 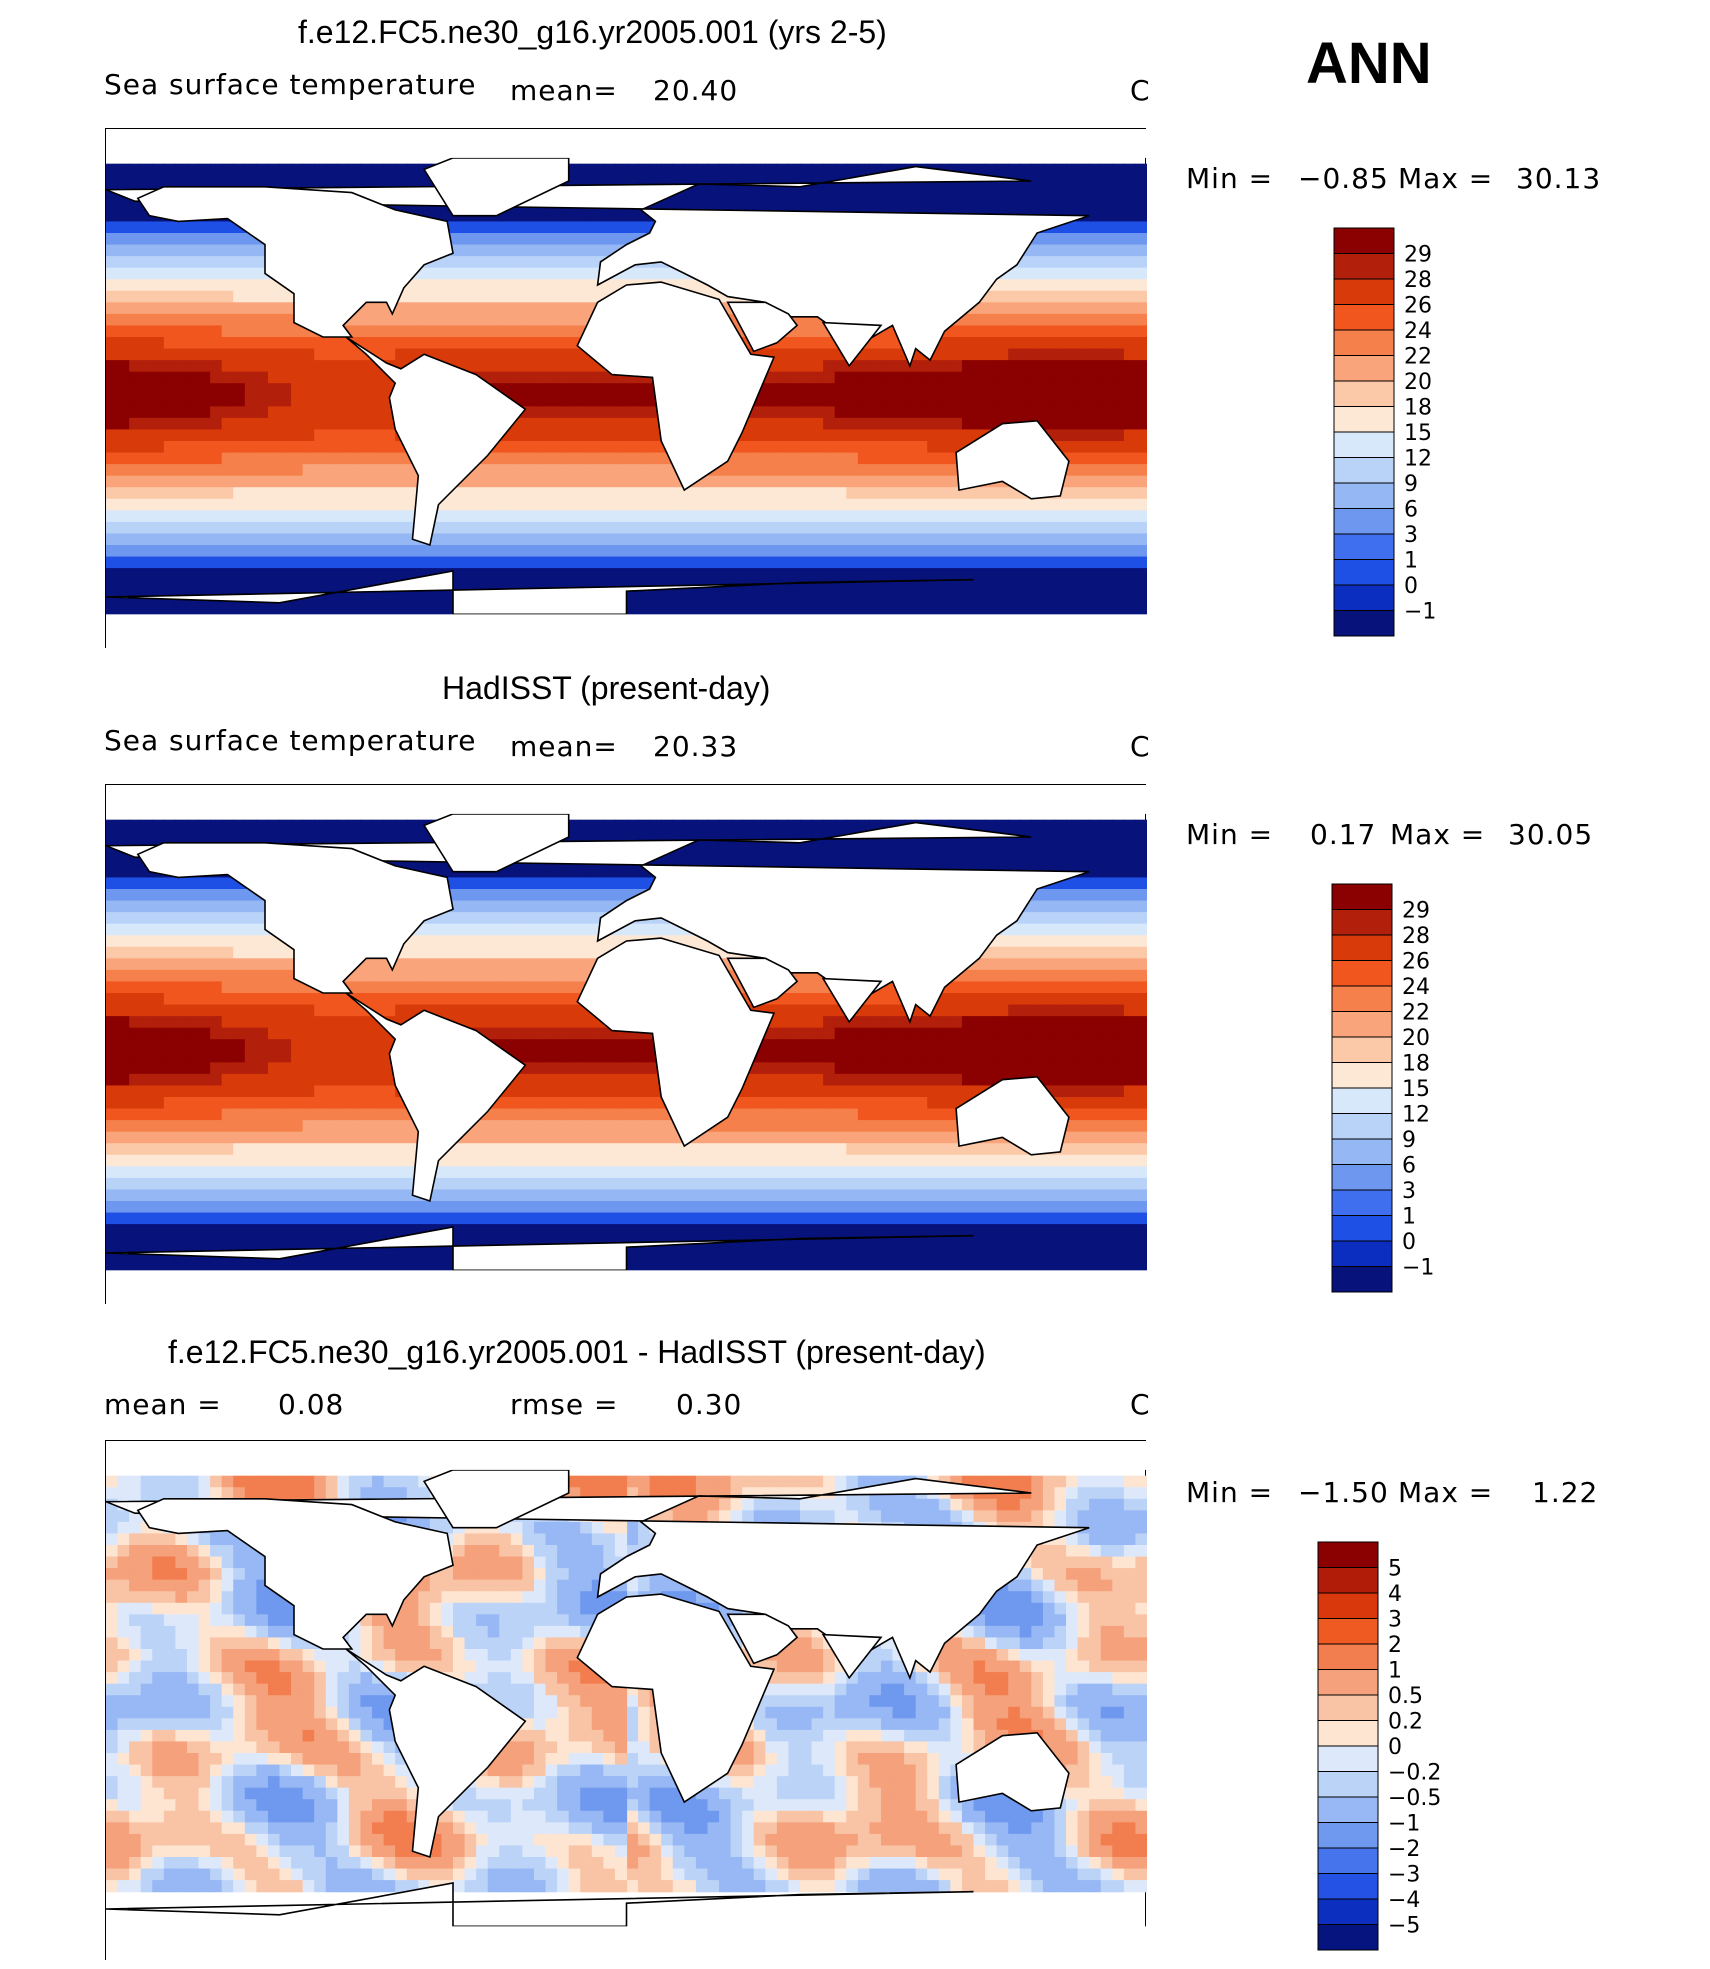 What do you see at coordinates (592, 32) in the screenshot?
I see `panel-1-title: f.e12.FC5.ne30_g16.yr2005.001 (yrs 2-5)` at bounding box center [592, 32].